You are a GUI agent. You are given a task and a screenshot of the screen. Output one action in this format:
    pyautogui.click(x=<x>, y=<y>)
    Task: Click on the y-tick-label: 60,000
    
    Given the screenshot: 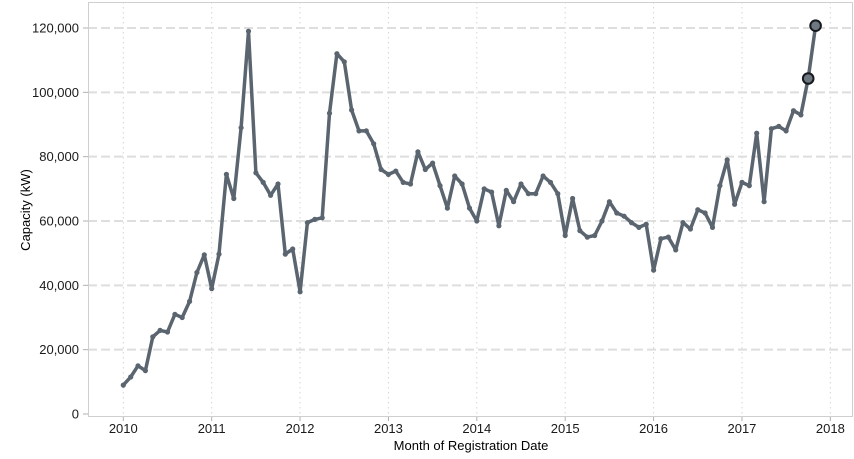 What is the action you would take?
    pyautogui.click(x=59, y=221)
    